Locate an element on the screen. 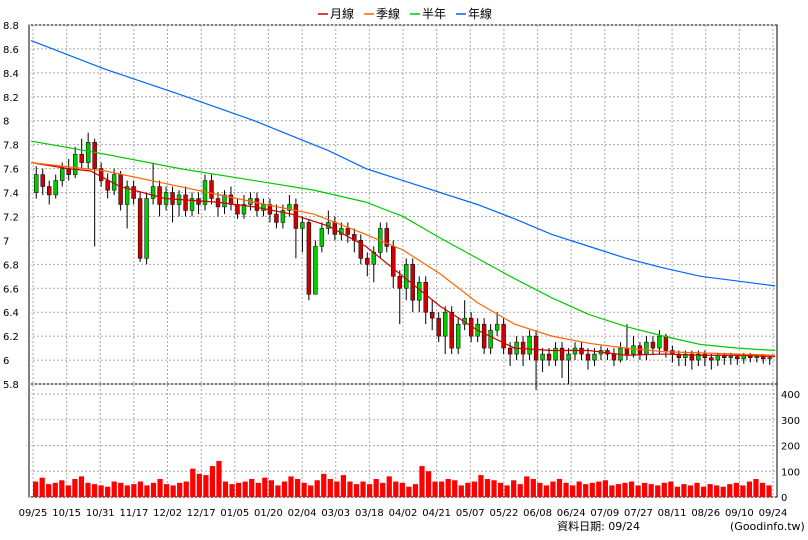  legend-label: 月線 is located at coordinates (342, 13).